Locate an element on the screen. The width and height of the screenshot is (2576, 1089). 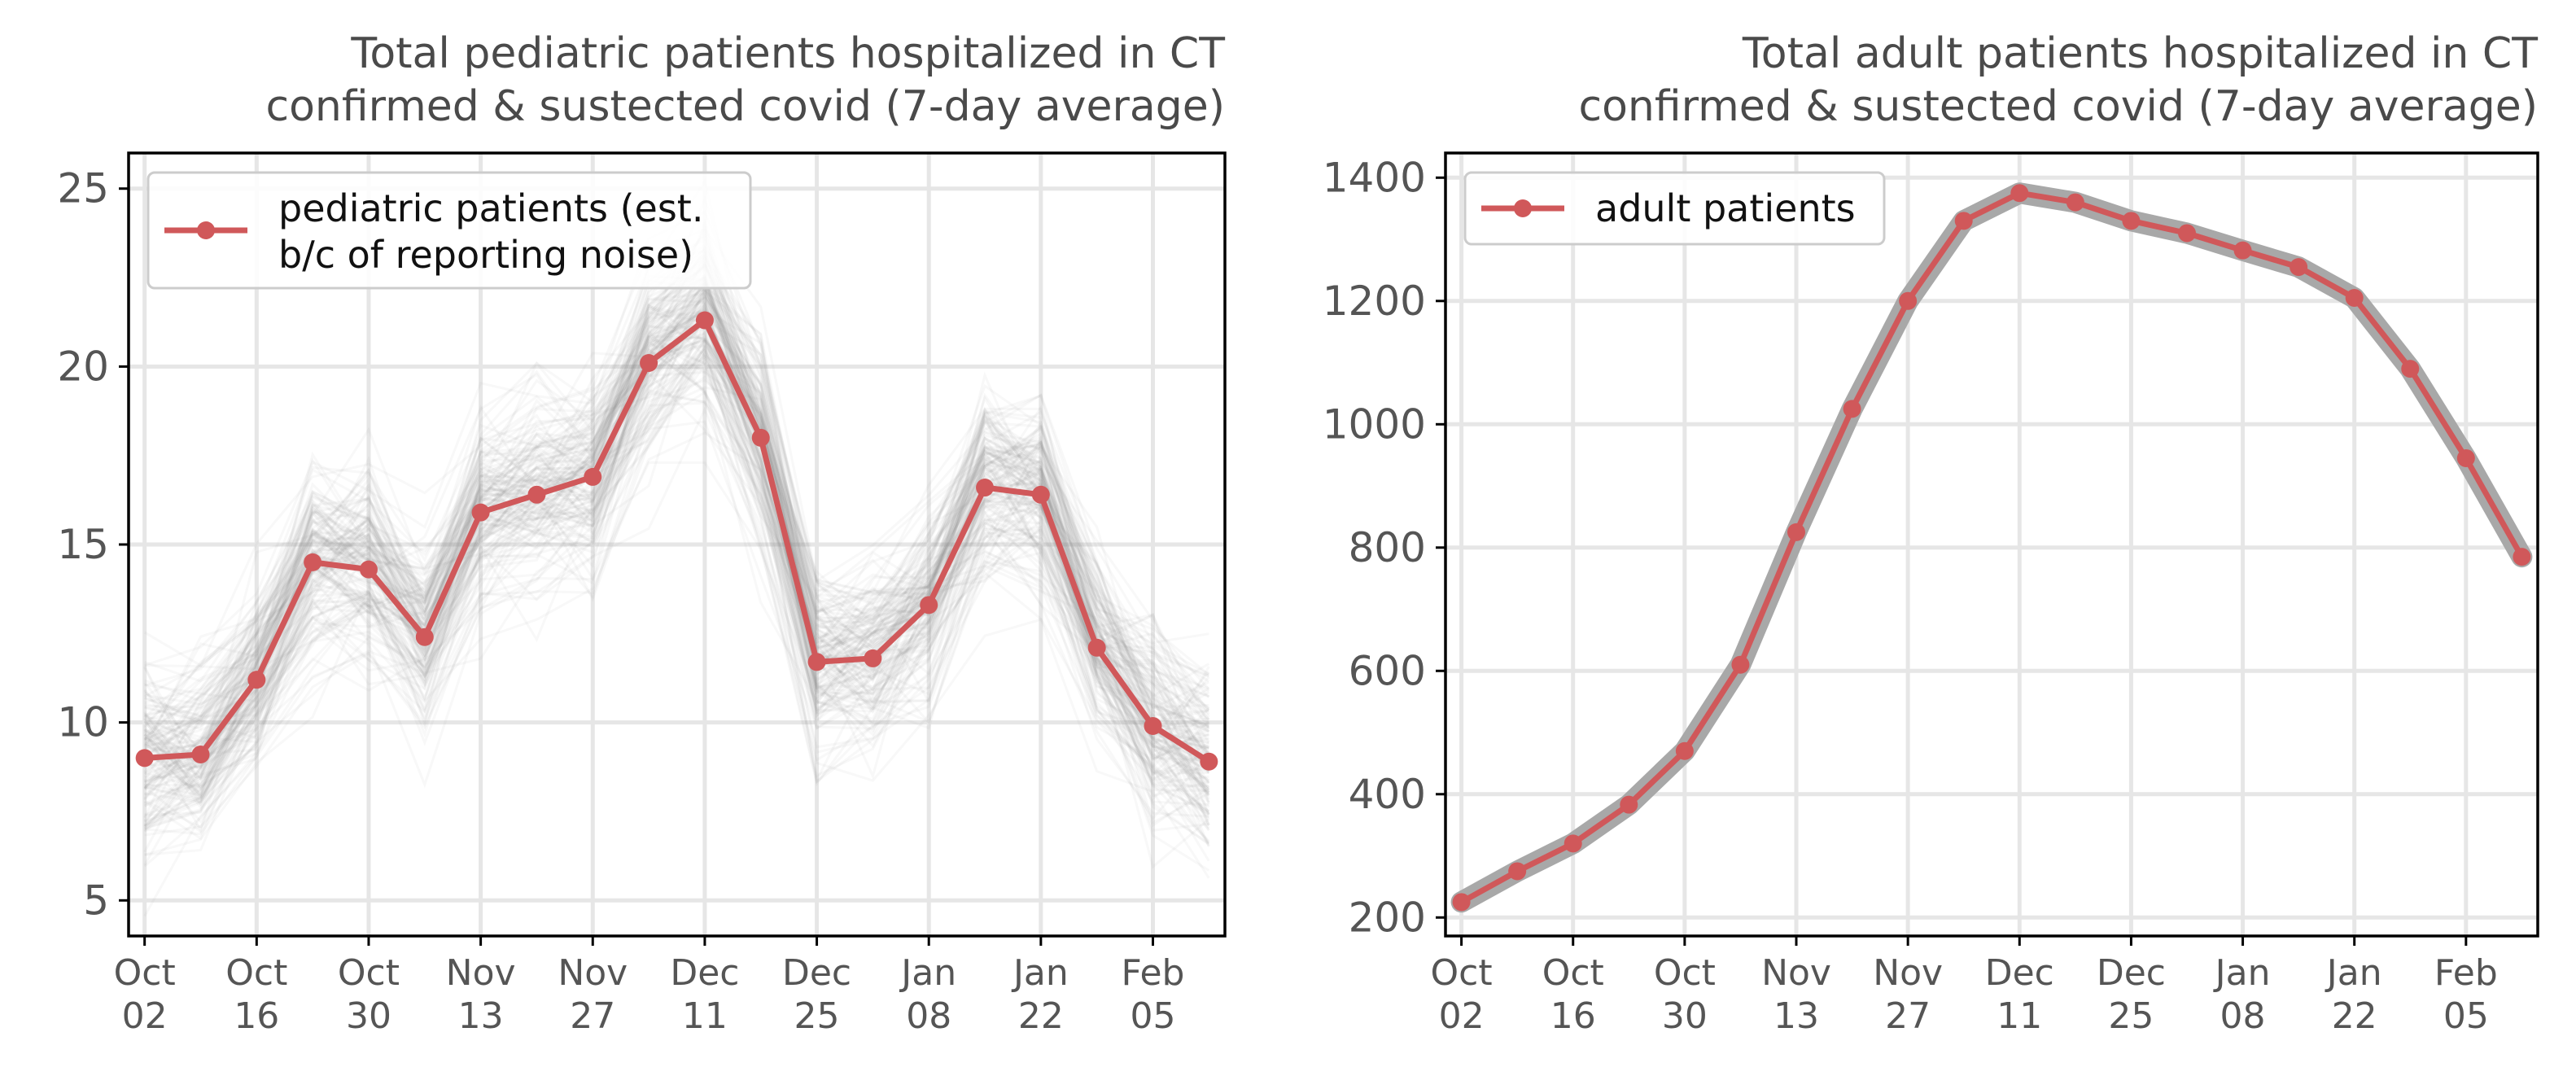
y-tick-label: 1200 is located at coordinates (1374, 301).